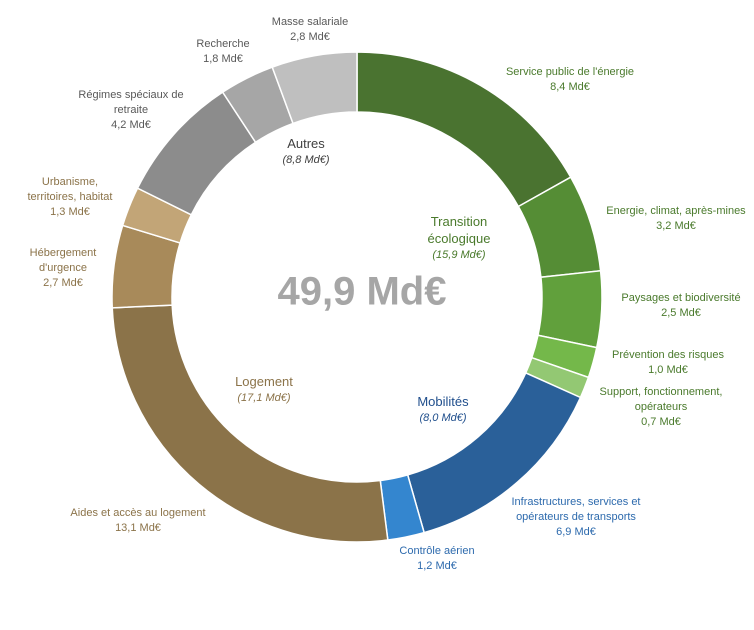 The width and height of the screenshot is (754, 630). Describe the element at coordinates (570, 87) in the screenshot. I see `value-label: 8,4 Md€` at that location.